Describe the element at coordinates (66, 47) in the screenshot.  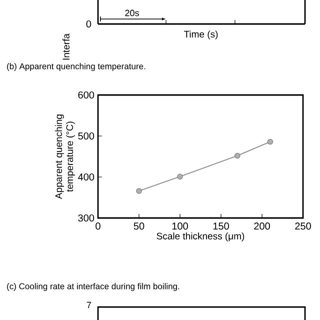
I see `text: Interfa` at that location.